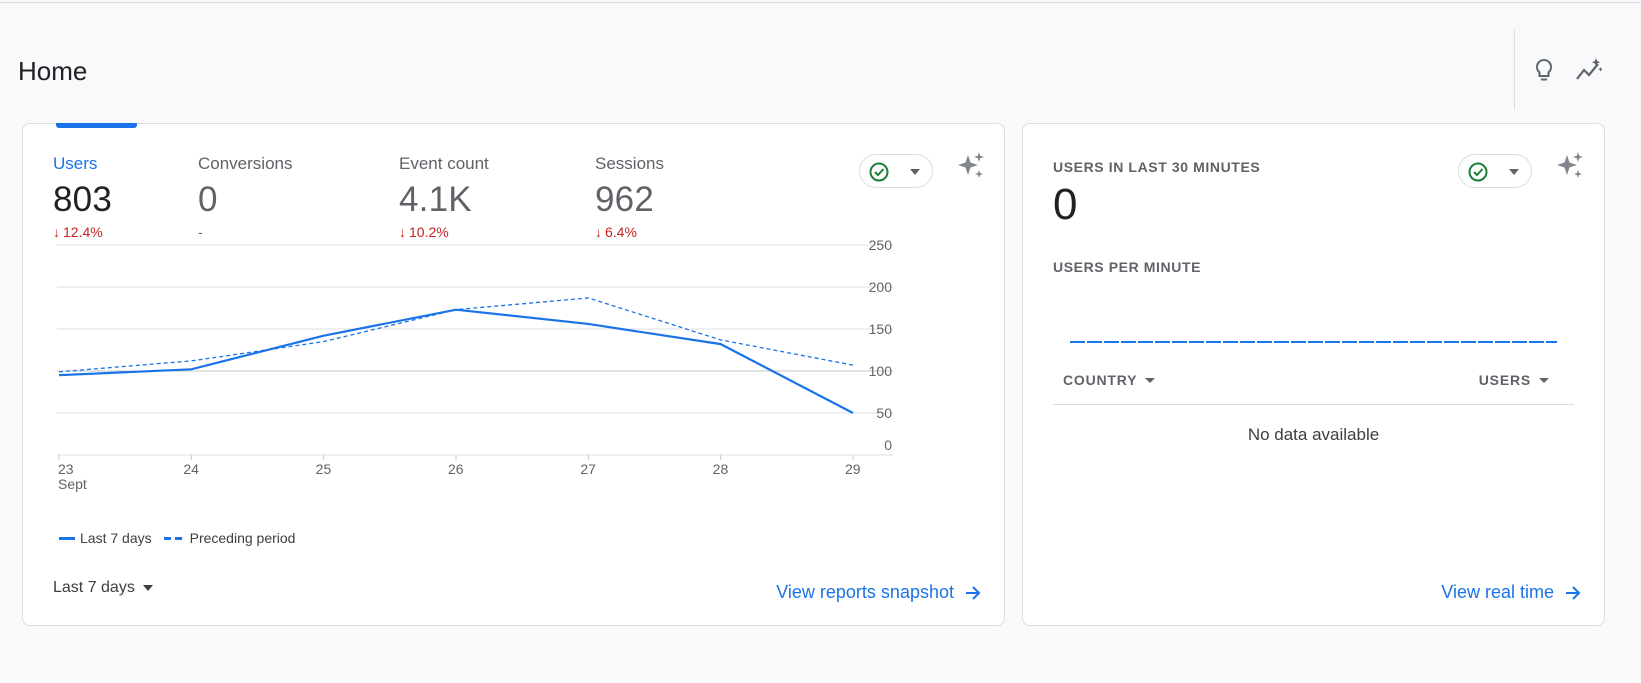 The height and width of the screenshot is (683, 1641). I want to click on metric-label: Sessions, so click(629, 163).